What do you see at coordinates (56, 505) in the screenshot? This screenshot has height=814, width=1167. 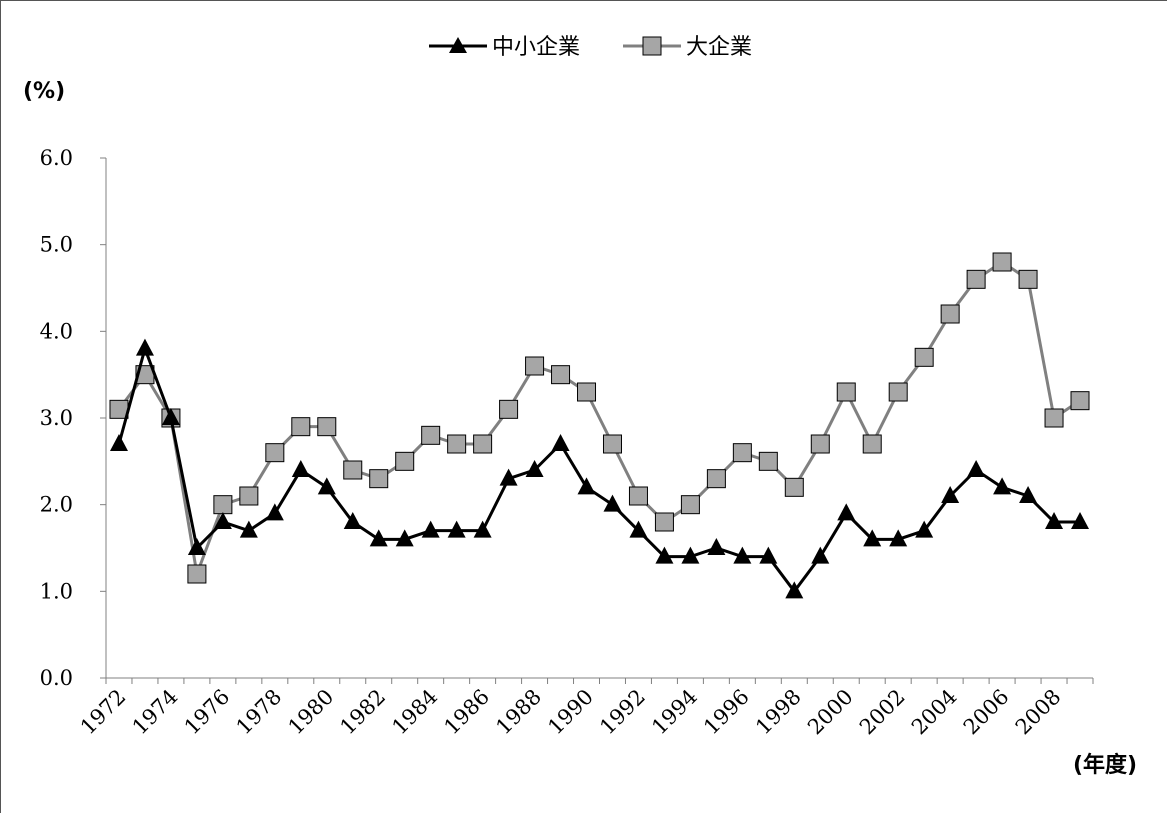 I see `y-tick-label: 2.0` at bounding box center [56, 505].